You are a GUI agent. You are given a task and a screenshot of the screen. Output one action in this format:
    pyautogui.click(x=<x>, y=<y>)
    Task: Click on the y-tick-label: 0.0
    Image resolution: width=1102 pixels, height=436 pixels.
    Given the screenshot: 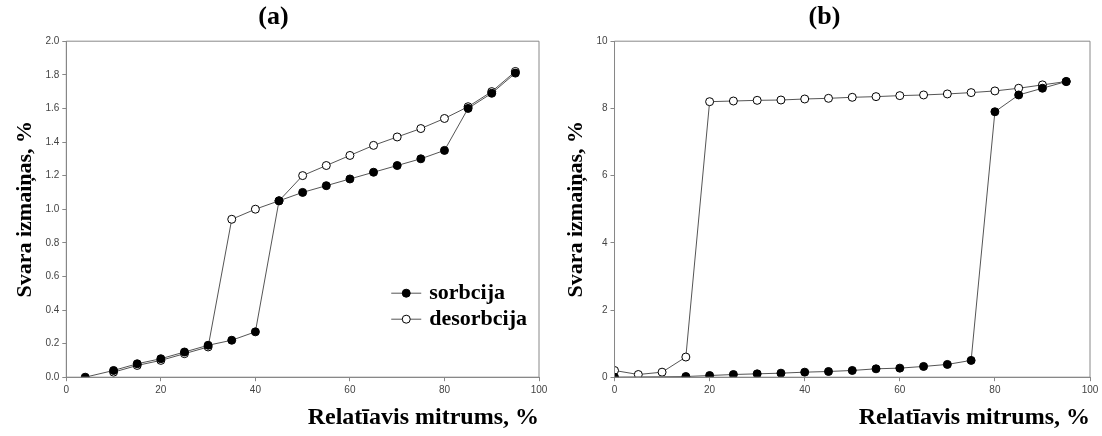 What is the action you would take?
    pyautogui.click(x=52, y=376)
    